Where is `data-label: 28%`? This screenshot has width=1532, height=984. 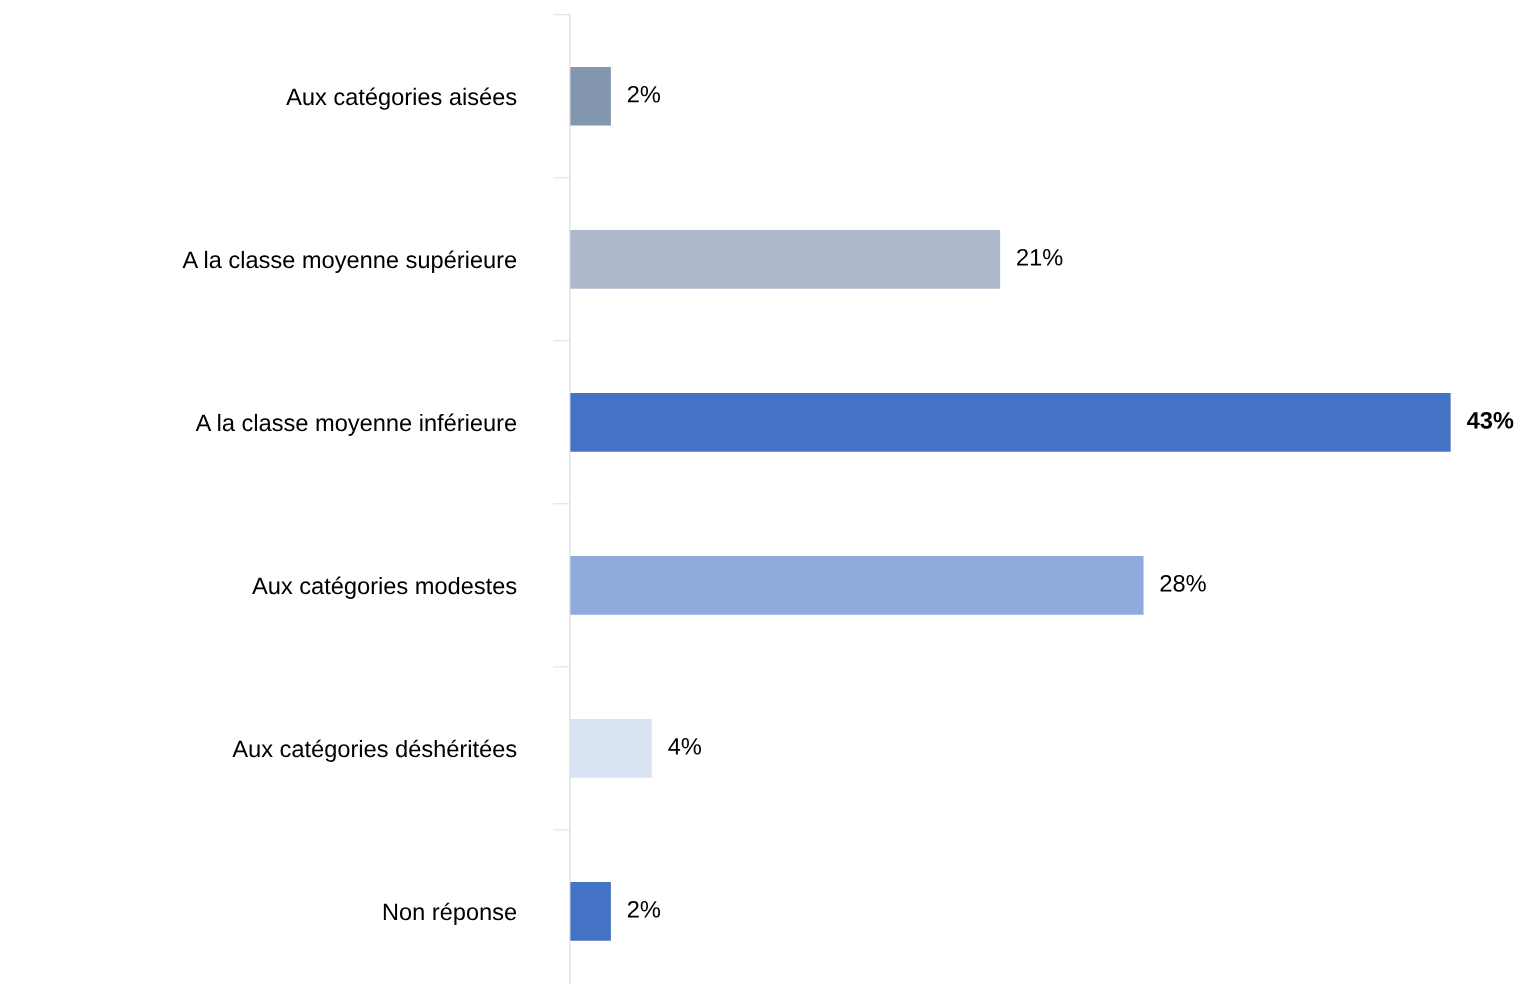
data-label: 28% is located at coordinates (1183, 583).